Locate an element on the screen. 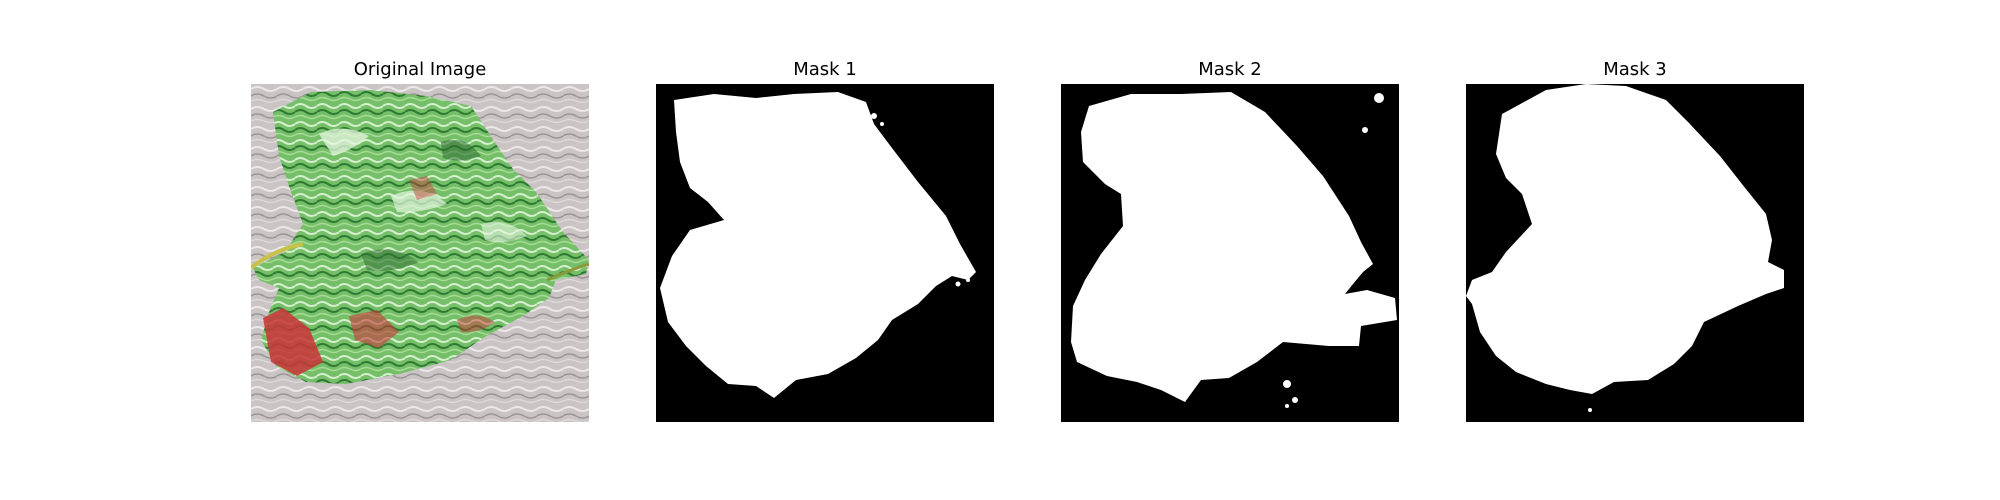  panel-title: Mask 2 is located at coordinates (1230, 69).